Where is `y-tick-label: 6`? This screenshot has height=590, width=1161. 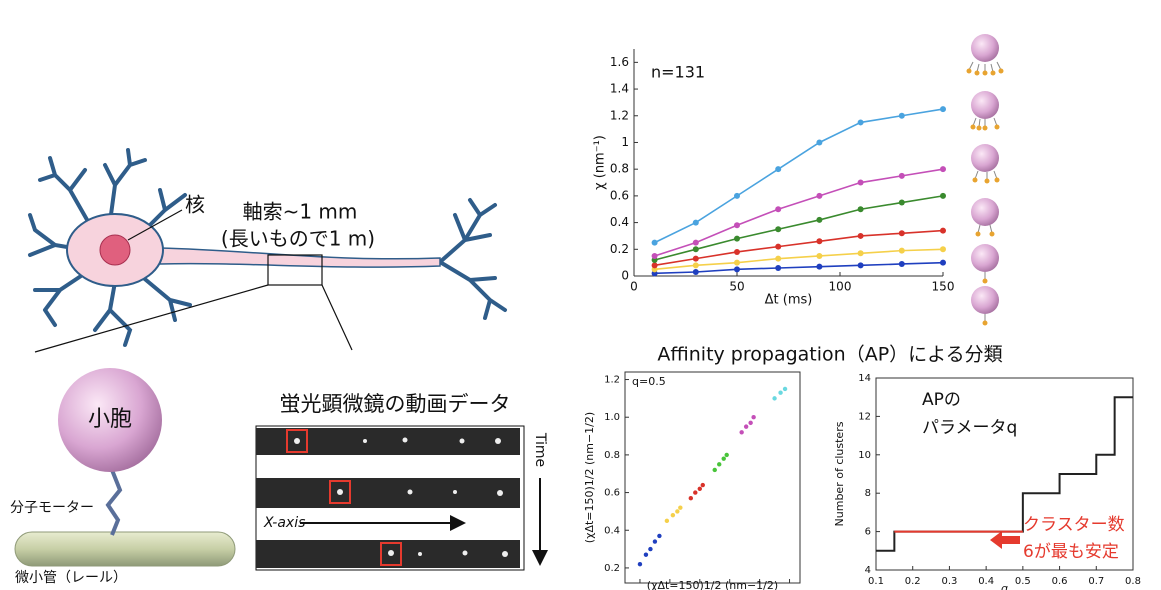
y-tick-label: 6 is located at coordinates (868, 532).